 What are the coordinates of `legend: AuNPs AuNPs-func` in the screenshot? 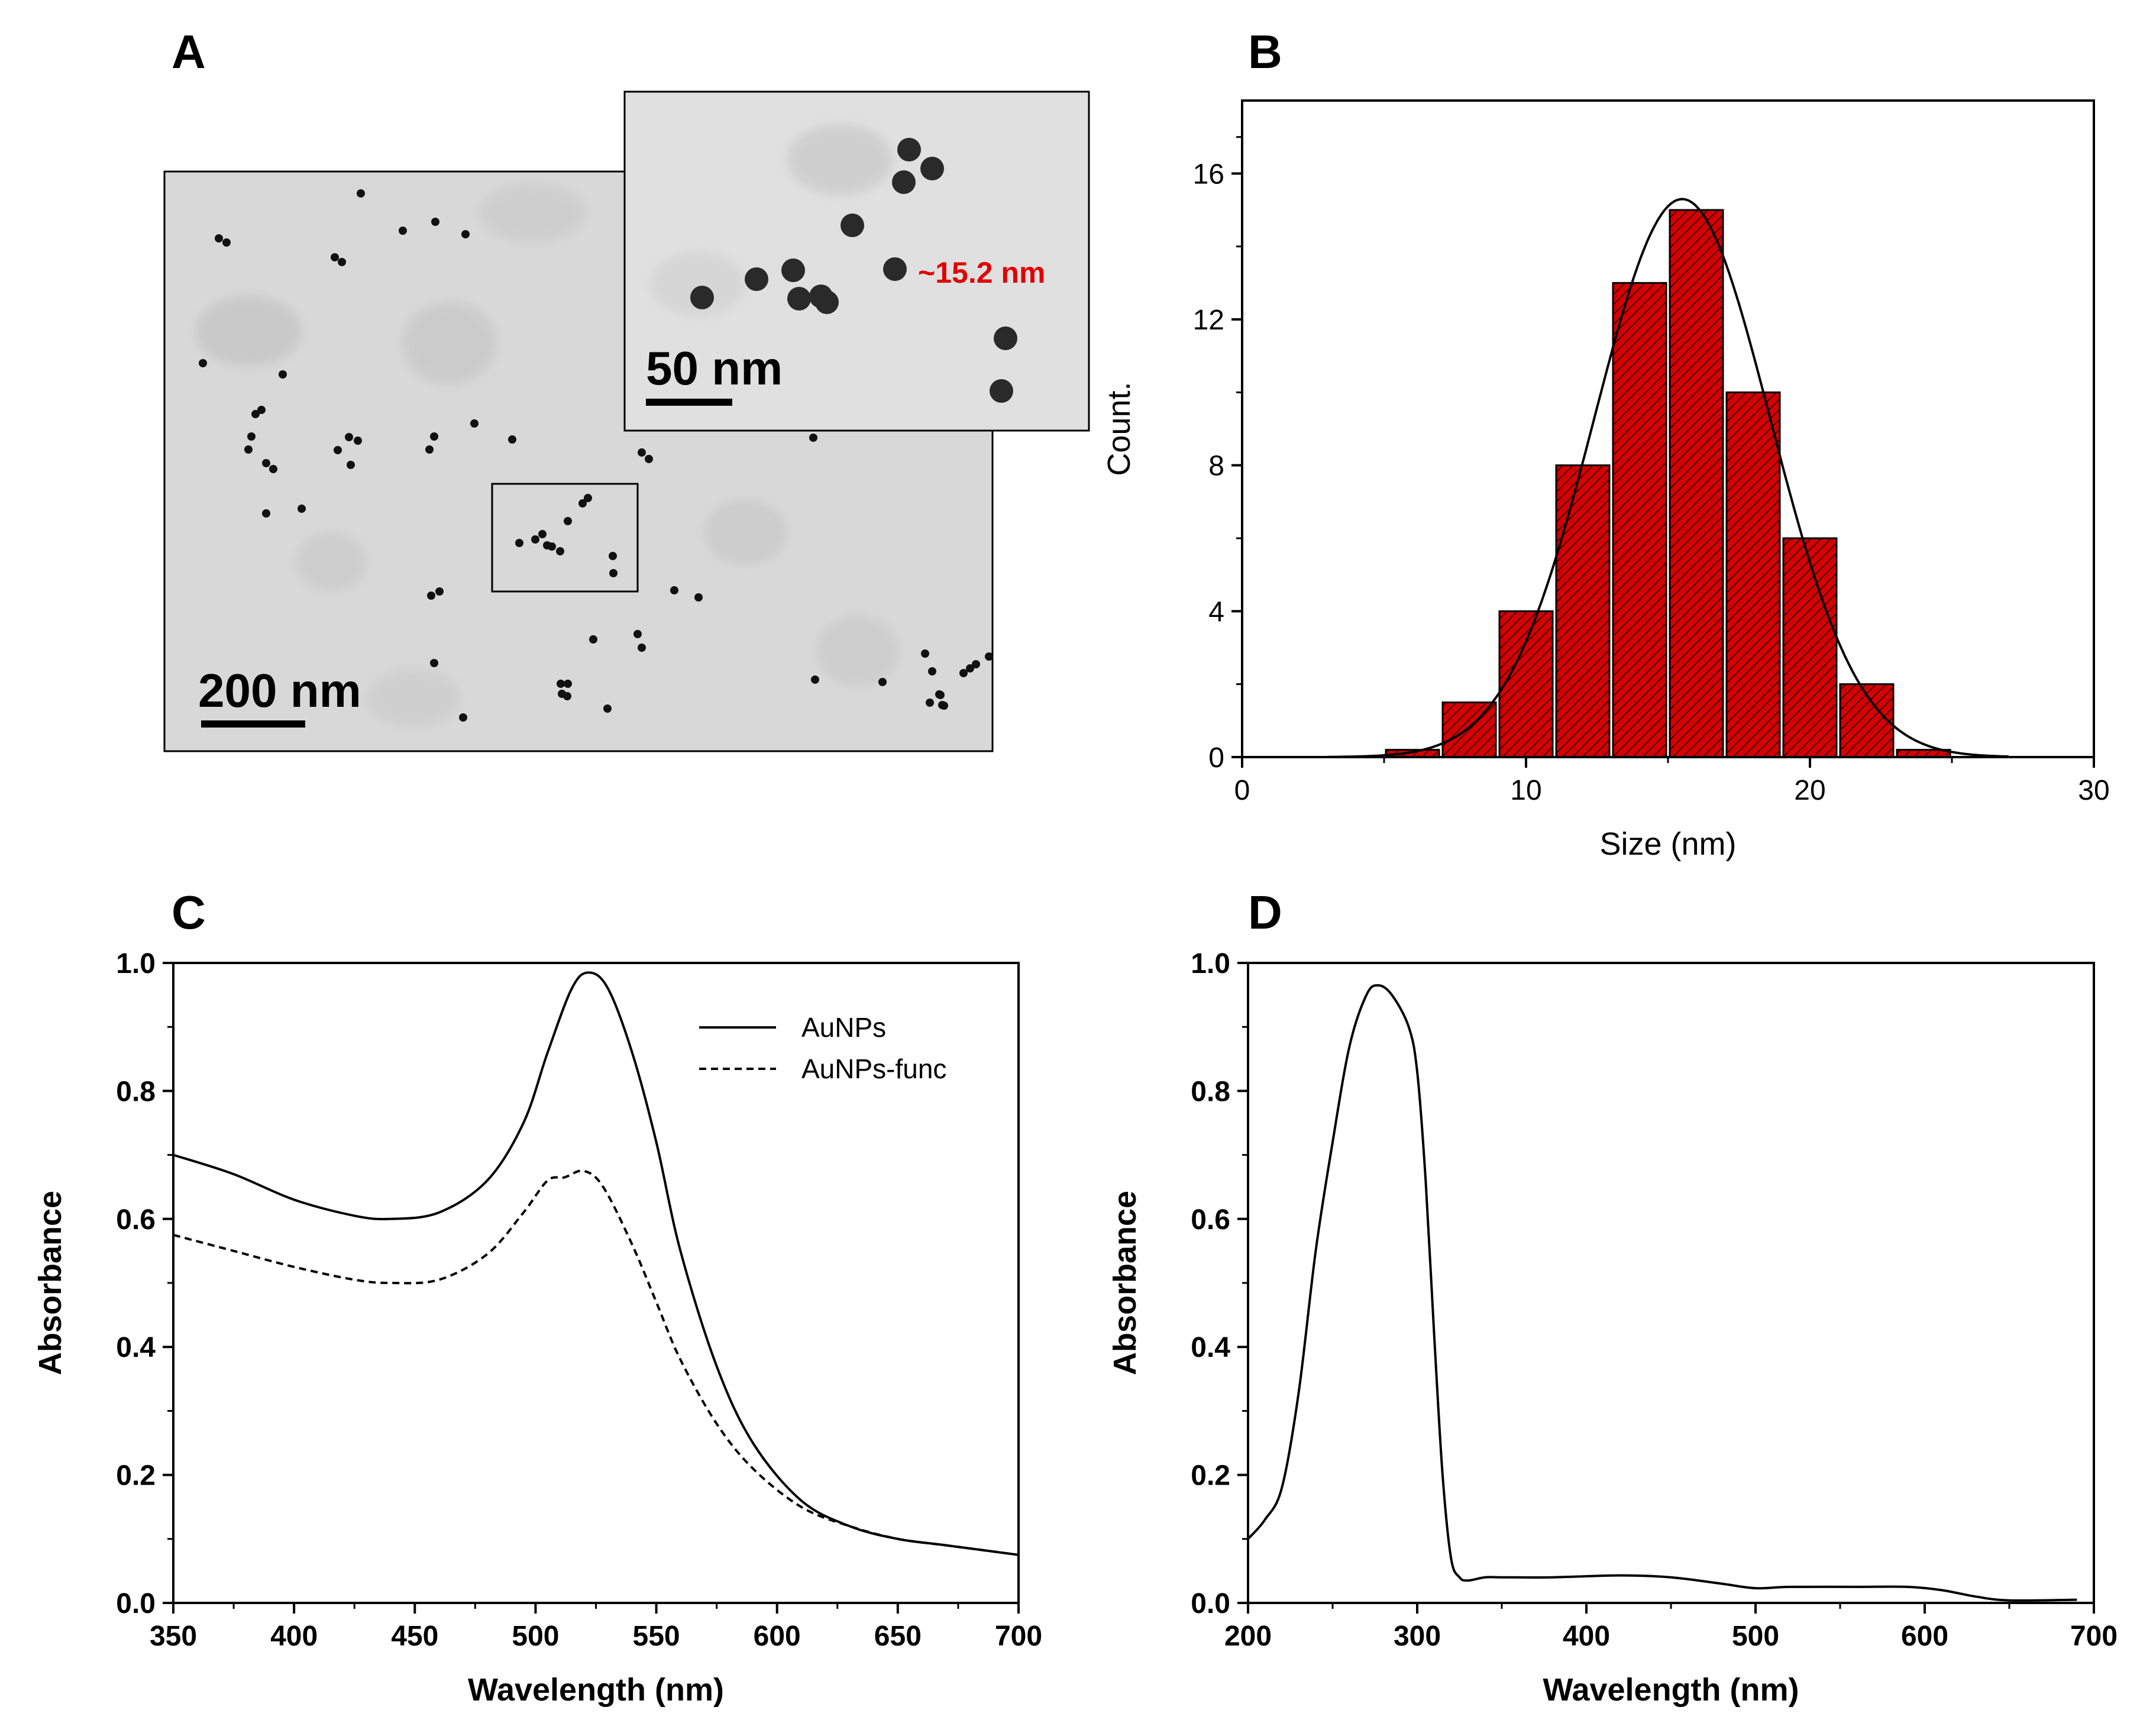 It's located at (822, 1048).